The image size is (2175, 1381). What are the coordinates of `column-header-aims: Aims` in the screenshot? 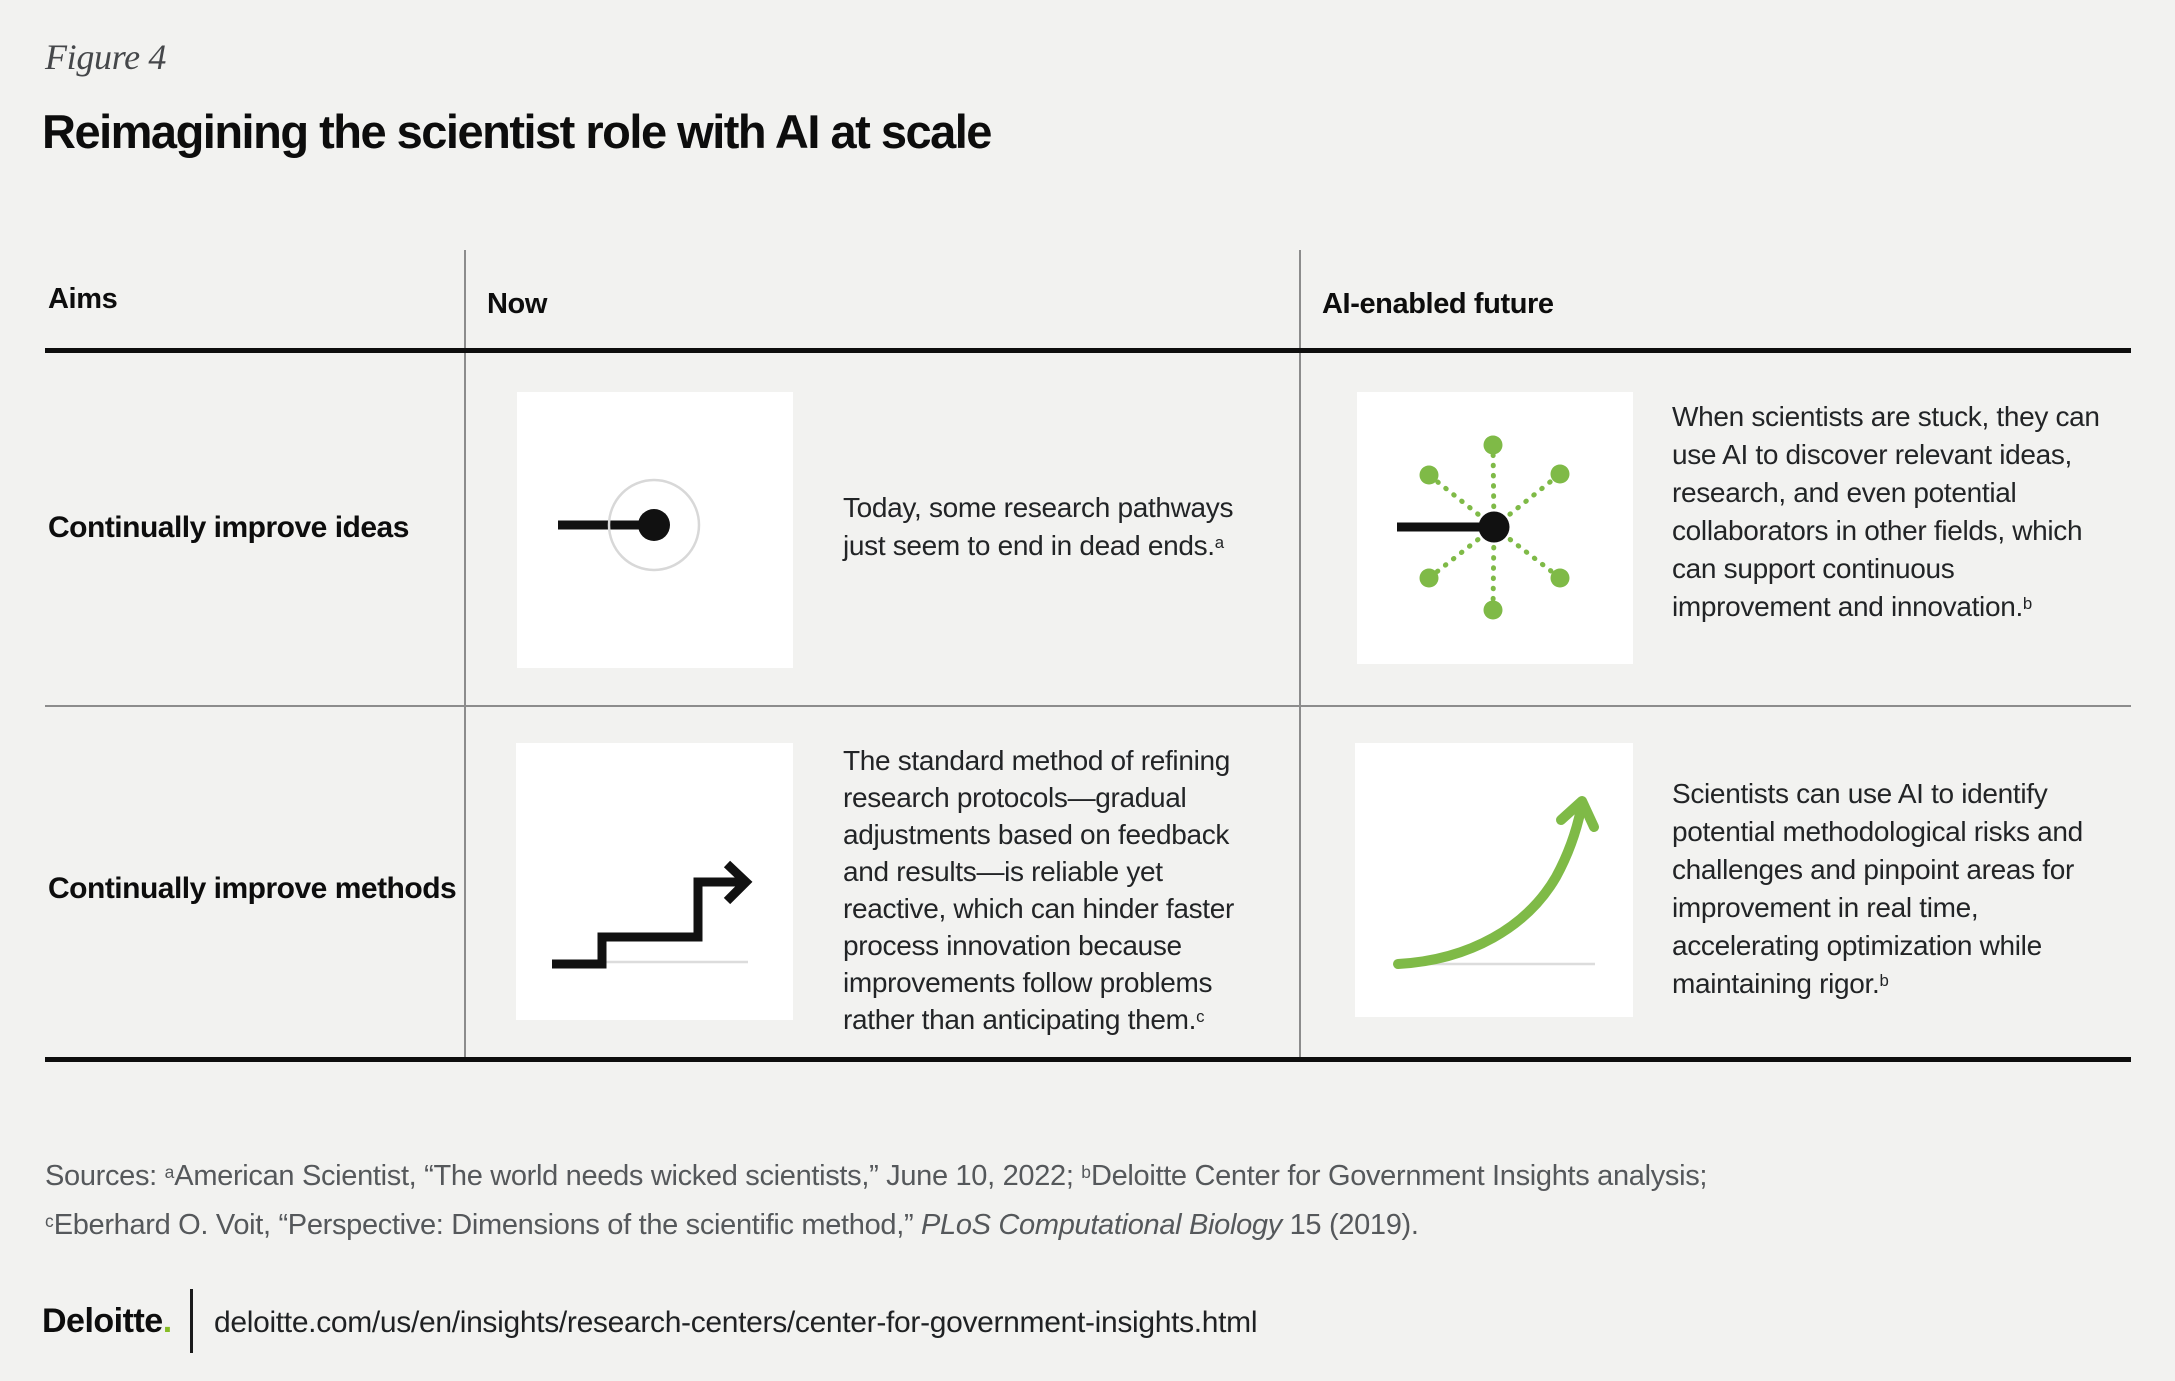 It's located at (83, 299).